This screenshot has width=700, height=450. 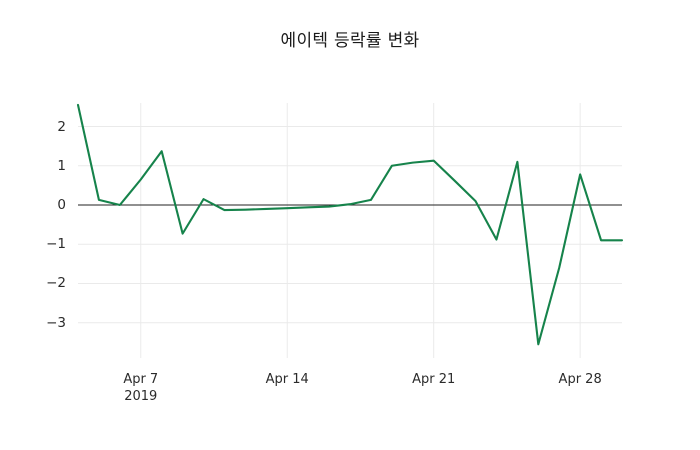 What do you see at coordinates (56, 244) in the screenshot?
I see `y-tick-label: −1` at bounding box center [56, 244].